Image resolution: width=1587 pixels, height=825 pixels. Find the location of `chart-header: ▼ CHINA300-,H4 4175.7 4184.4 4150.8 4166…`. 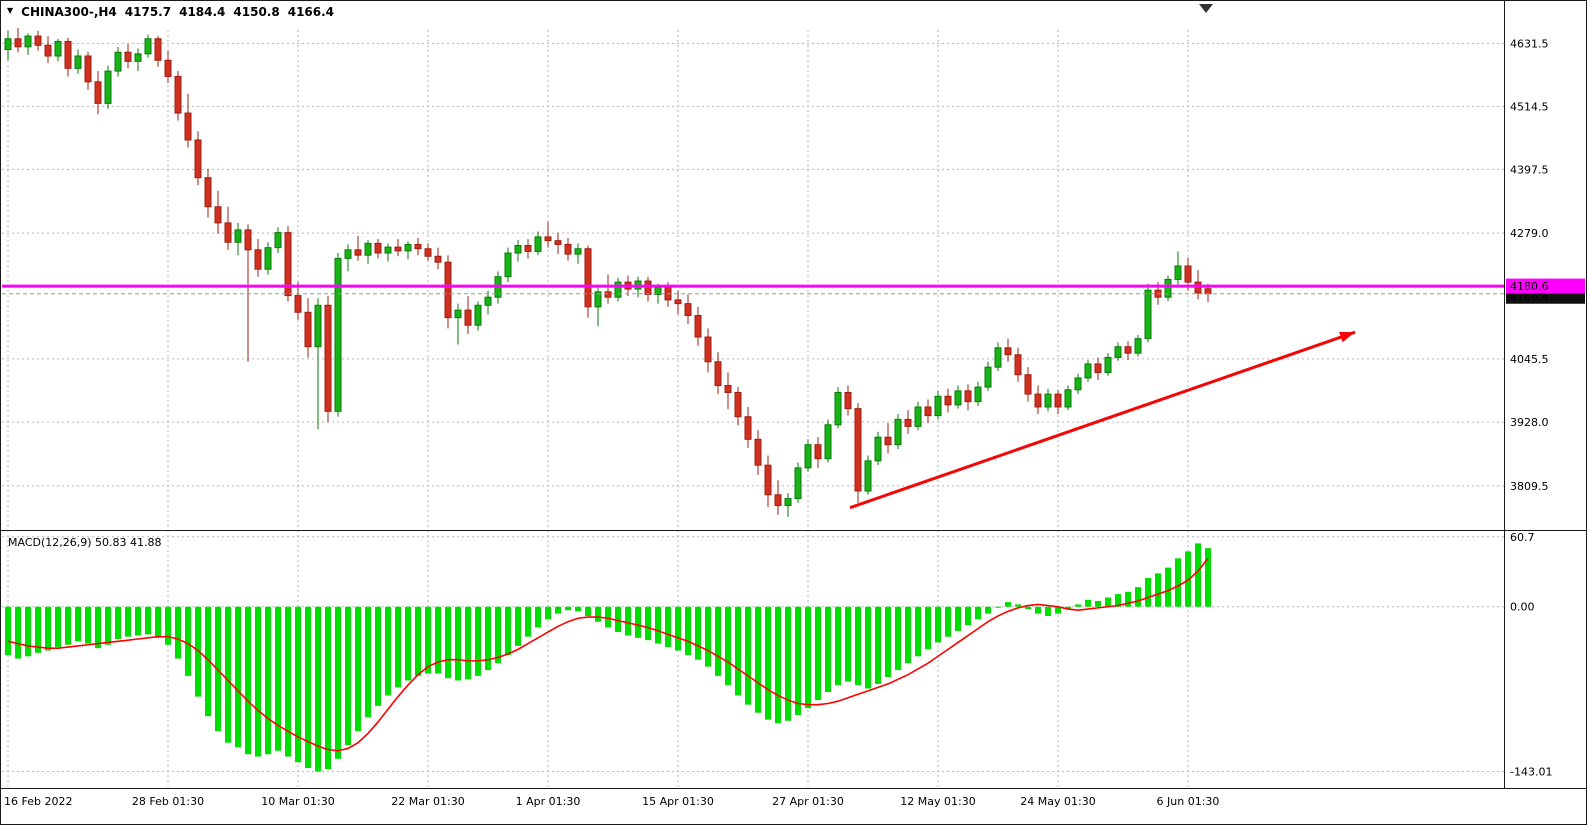

chart-header: ▼ CHINA300-,H4 4175.7 4184.4 4150.8 4166… is located at coordinates (170, 12).